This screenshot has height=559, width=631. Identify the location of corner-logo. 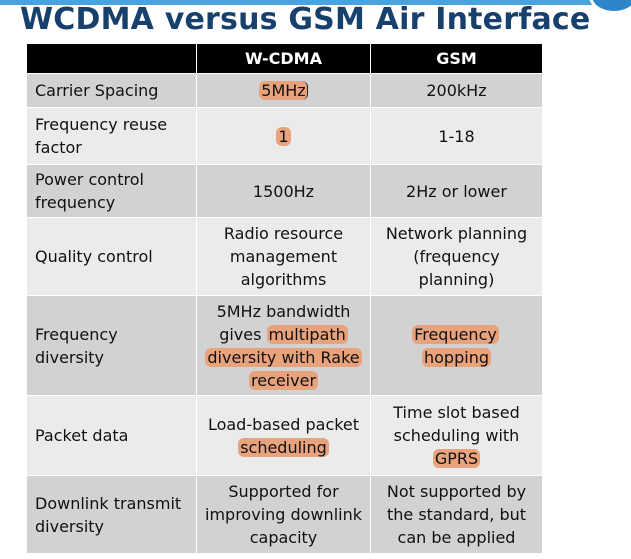
(610, 7).